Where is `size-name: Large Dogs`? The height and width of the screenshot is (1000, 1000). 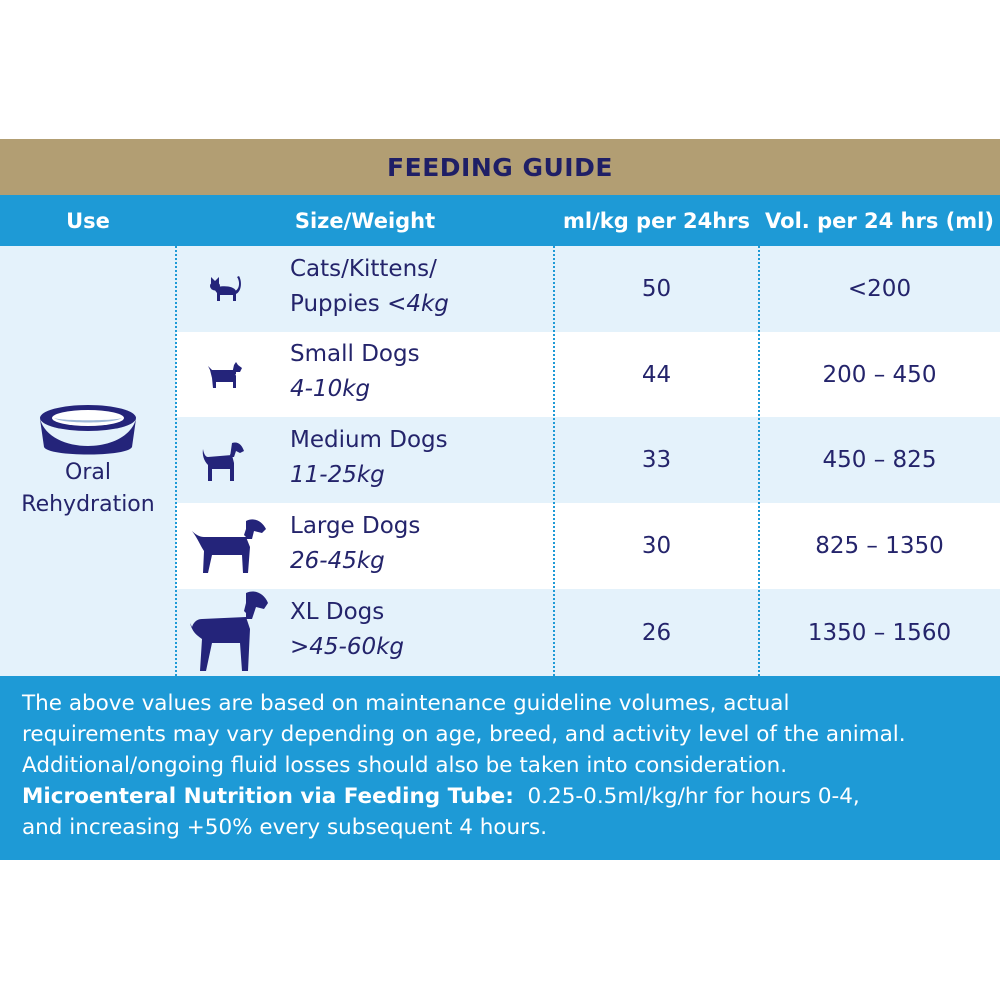
size-name: Large Dogs is located at coordinates (355, 526).